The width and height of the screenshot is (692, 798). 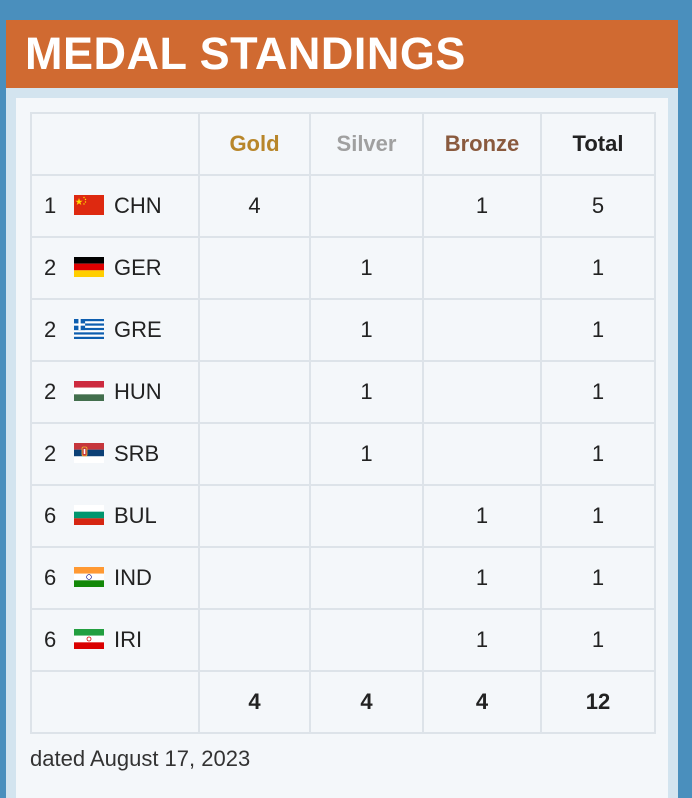 What do you see at coordinates (598, 702) in the screenshot?
I see `grand-total: 12` at bounding box center [598, 702].